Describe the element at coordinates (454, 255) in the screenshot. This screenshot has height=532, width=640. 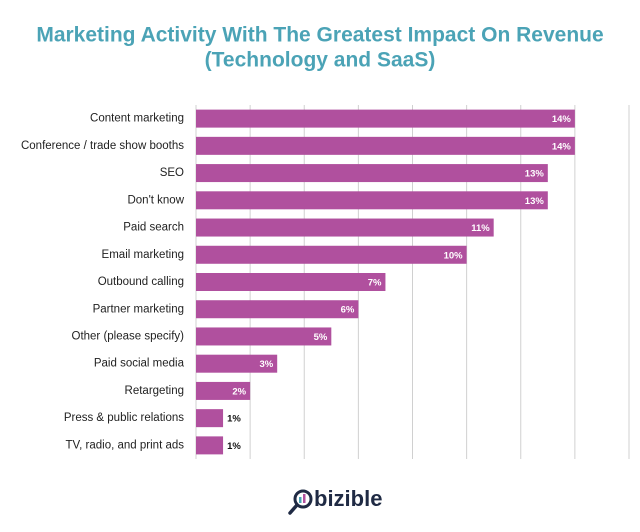
I see `value-label: 10%` at that location.